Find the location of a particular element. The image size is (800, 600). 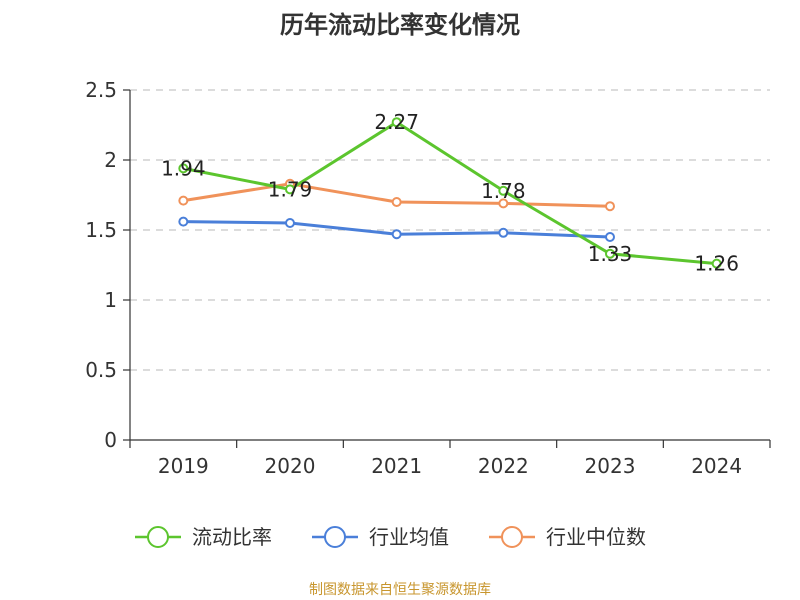

legend-item-2: 行业中位数 is located at coordinates (567, 537).